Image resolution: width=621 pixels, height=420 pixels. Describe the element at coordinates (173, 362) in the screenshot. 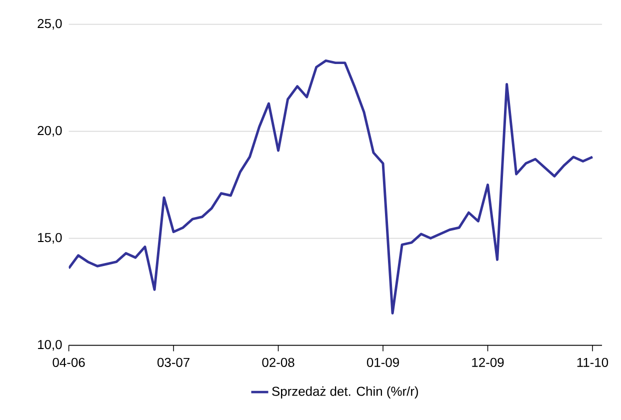

I see `x-tick-label: 03-07` at that location.